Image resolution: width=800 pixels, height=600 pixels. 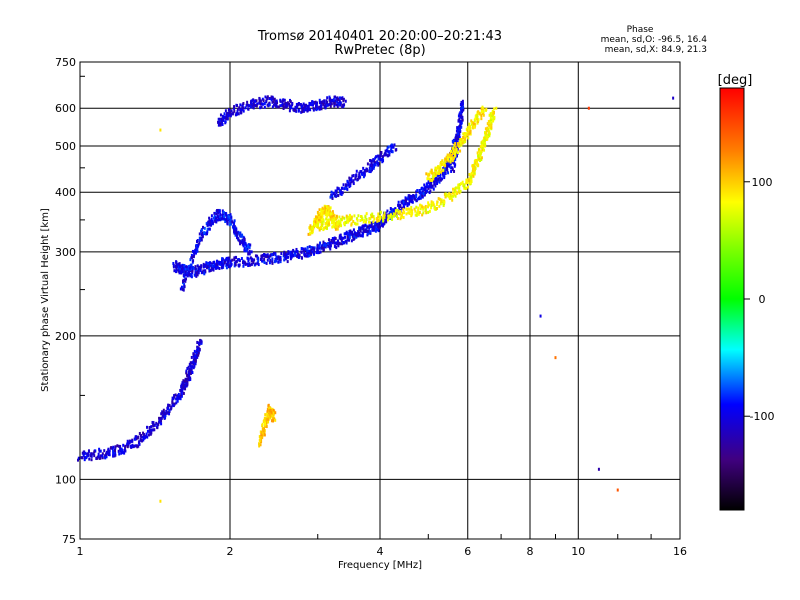 I want to click on x-tick-label: 8, so click(x=530, y=551).